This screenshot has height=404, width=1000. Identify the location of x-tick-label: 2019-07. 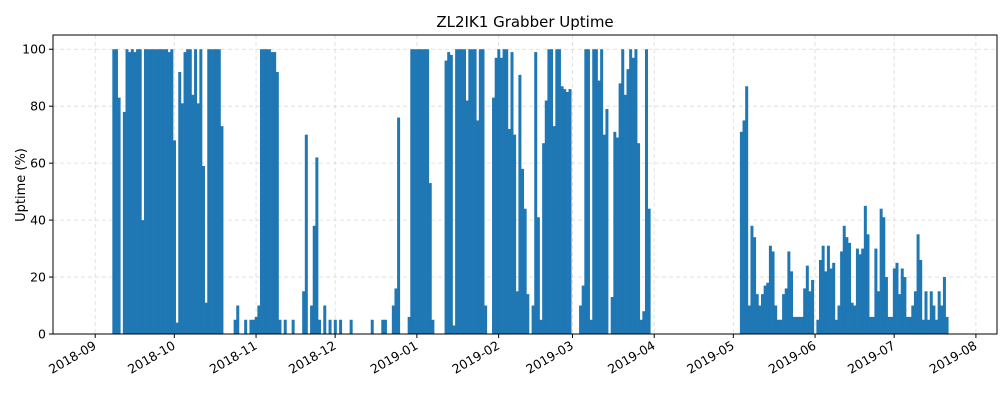
(871, 357).